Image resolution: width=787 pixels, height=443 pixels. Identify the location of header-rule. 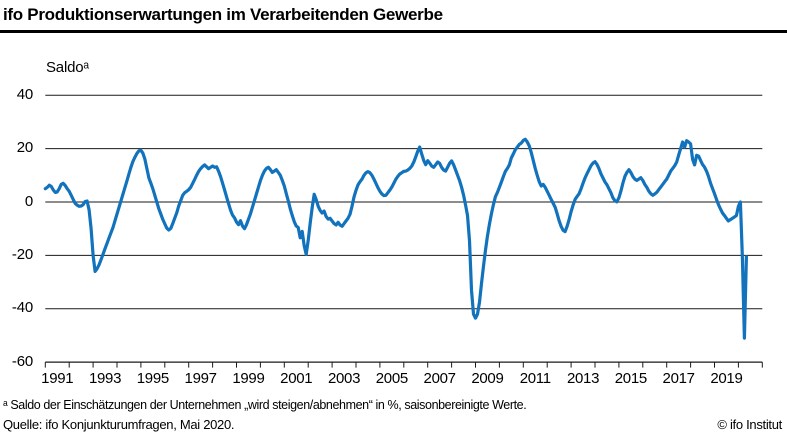
(393, 31).